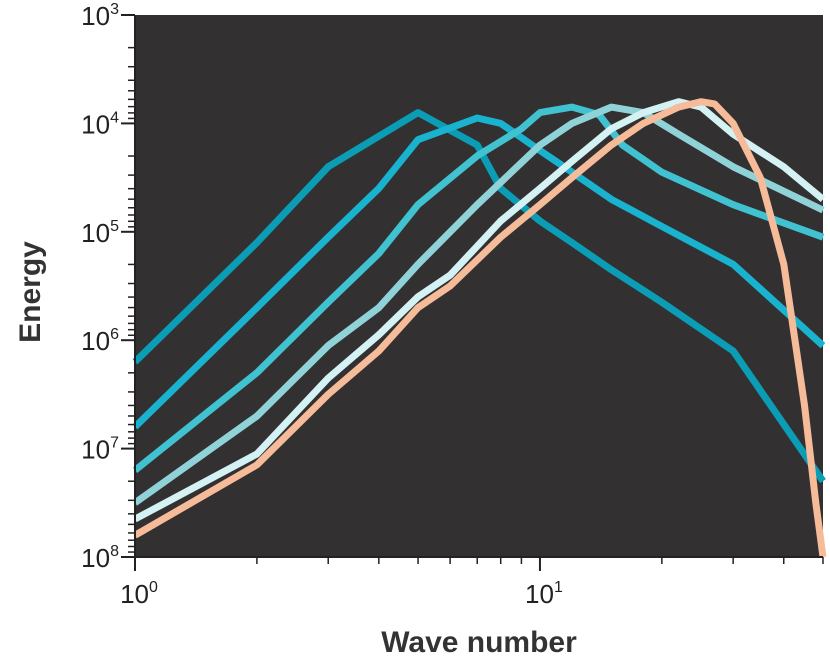  Describe the element at coordinates (544, 594) in the screenshot. I see `x-tick-label: 10¹` at that location.